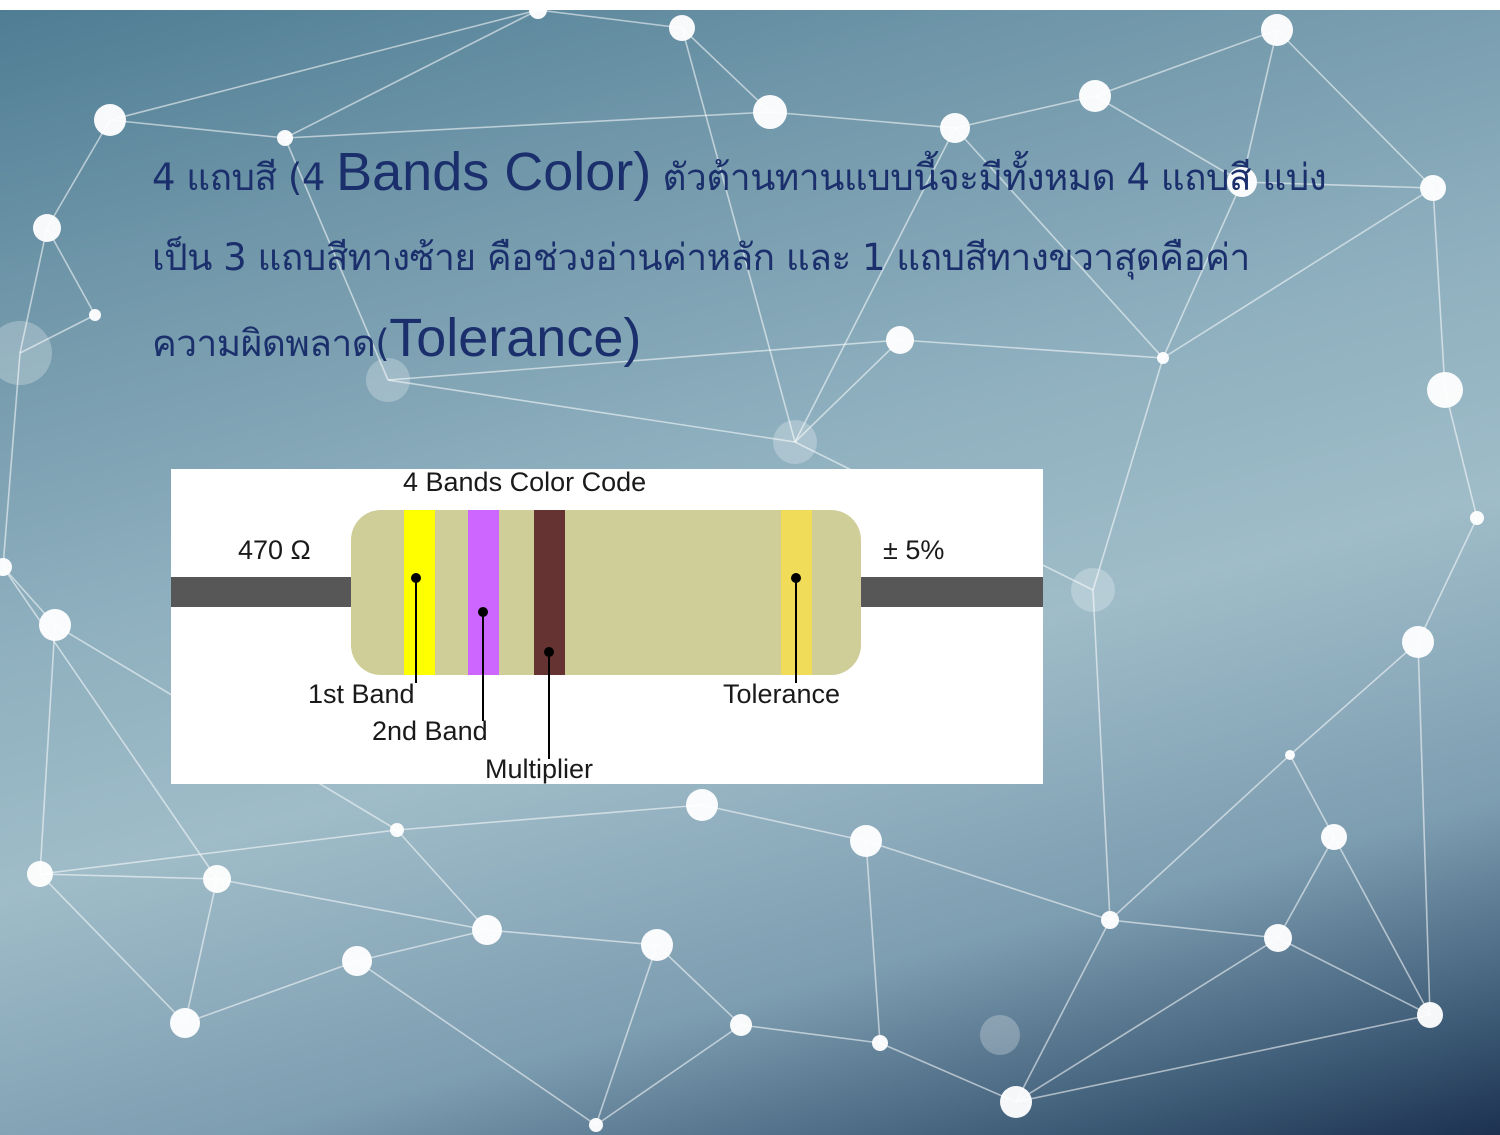 This screenshot has height=1135, width=1500. Describe the element at coordinates (361, 694) in the screenshot. I see `label-1st-band: 1st Band` at that location.